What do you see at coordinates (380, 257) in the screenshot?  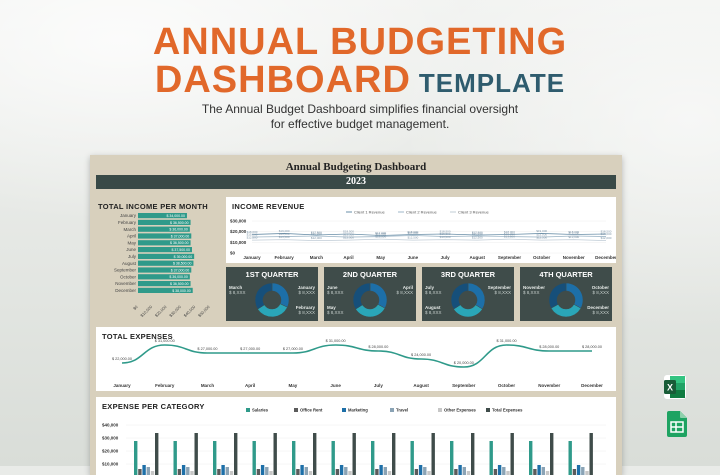 I see `revenue-x-tick: May` at bounding box center [380, 257].